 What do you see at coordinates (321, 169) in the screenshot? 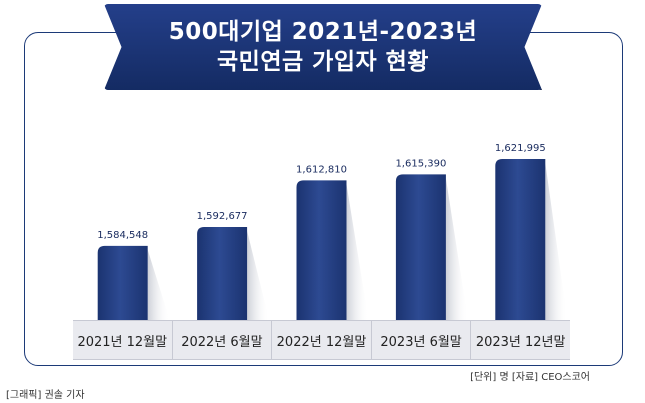
I see `data-label: 1,612,810` at bounding box center [321, 169].